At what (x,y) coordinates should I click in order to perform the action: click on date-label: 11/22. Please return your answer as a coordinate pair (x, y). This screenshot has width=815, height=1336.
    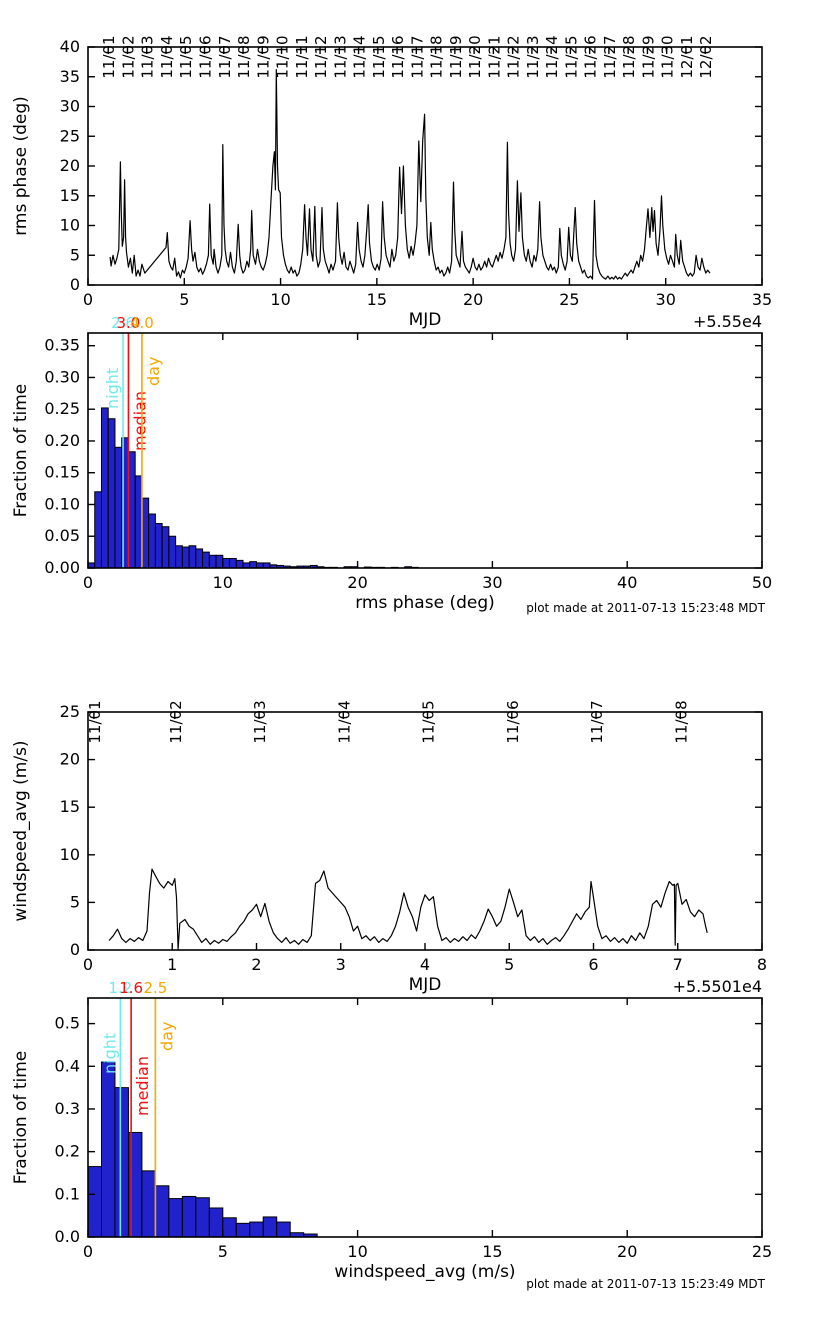
    Looking at the image, I should click on (514, 56).